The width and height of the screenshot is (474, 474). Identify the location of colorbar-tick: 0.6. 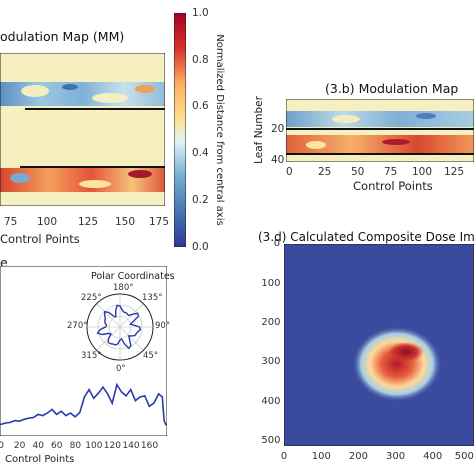
(200, 106).